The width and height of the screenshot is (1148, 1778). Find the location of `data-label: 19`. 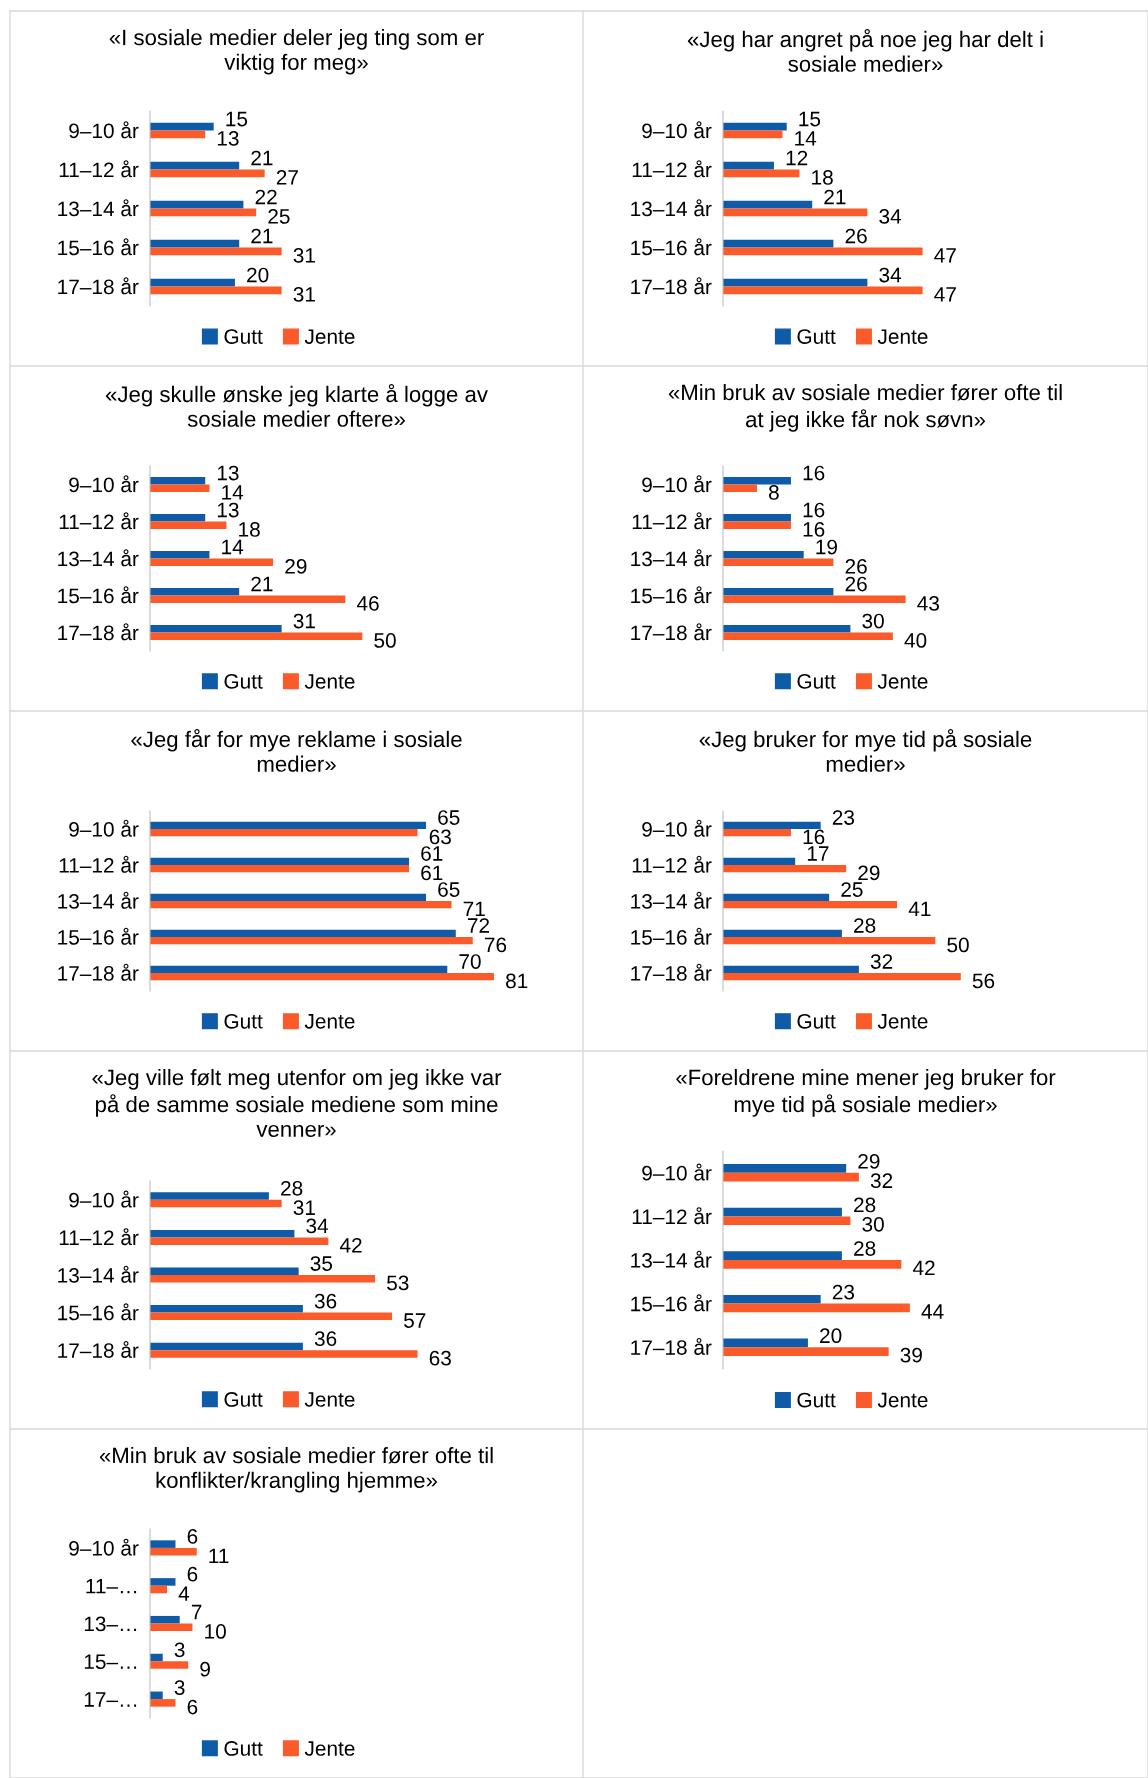

data-label: 19 is located at coordinates (826, 547).